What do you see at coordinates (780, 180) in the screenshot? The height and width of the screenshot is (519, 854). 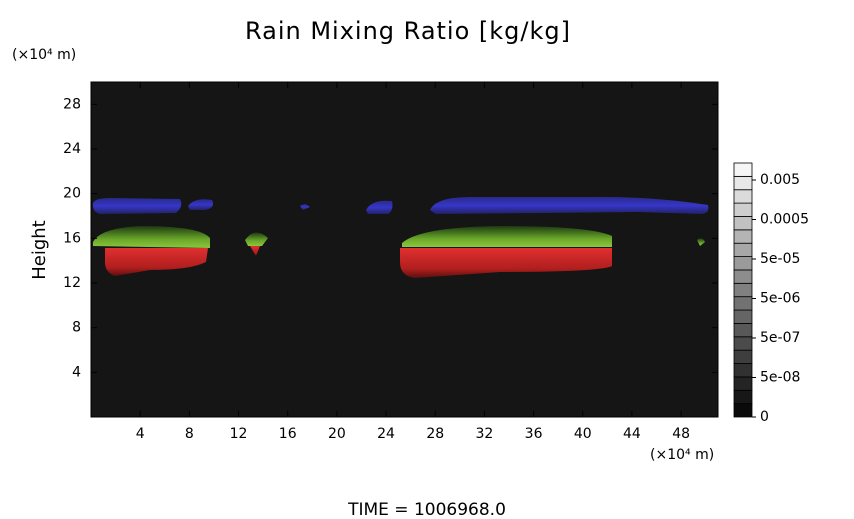 I see `colorbar-tick-label: 0.005` at bounding box center [780, 180].